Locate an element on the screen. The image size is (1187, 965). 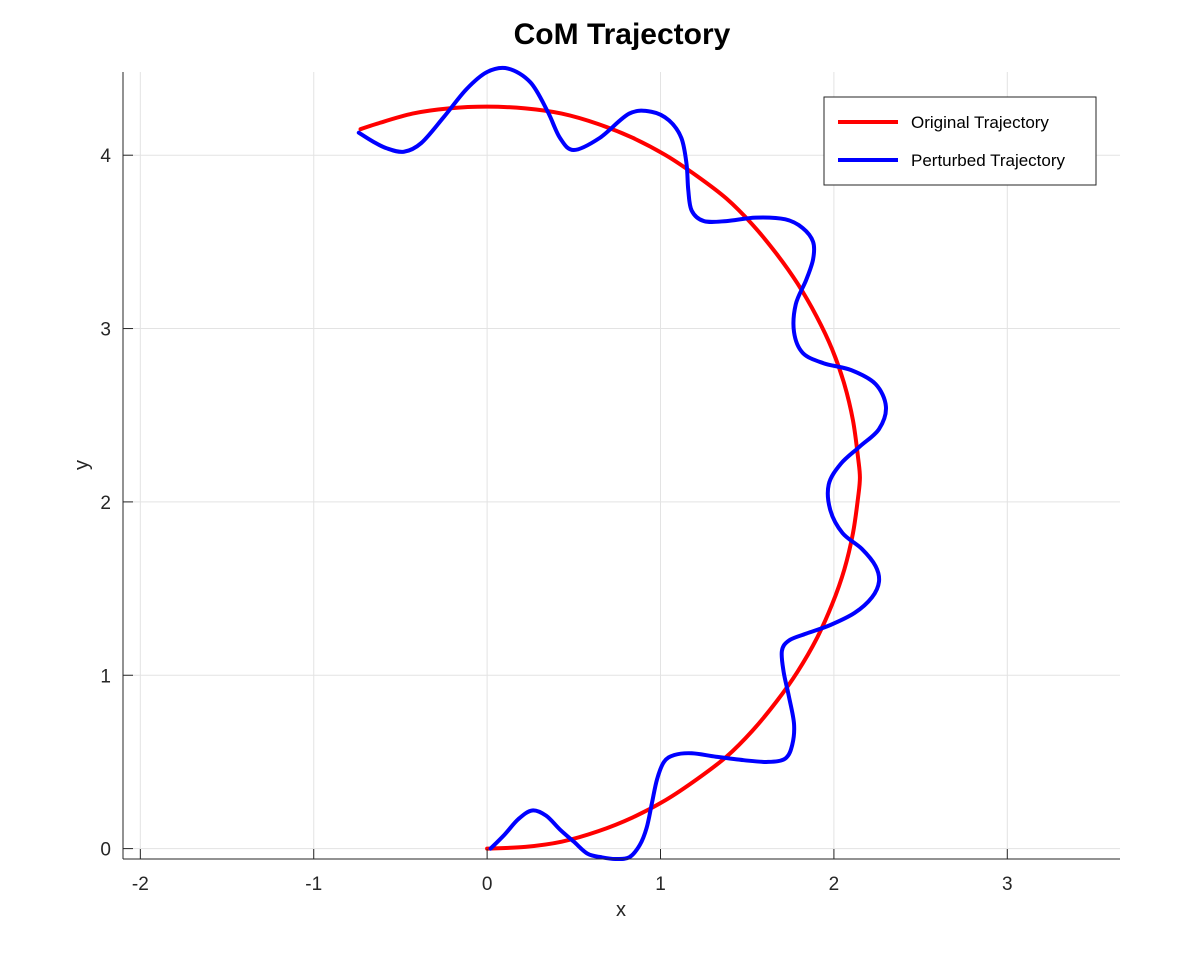
legend: Original Trajectory Perturbed Trajectory is located at coordinates (960, 141).